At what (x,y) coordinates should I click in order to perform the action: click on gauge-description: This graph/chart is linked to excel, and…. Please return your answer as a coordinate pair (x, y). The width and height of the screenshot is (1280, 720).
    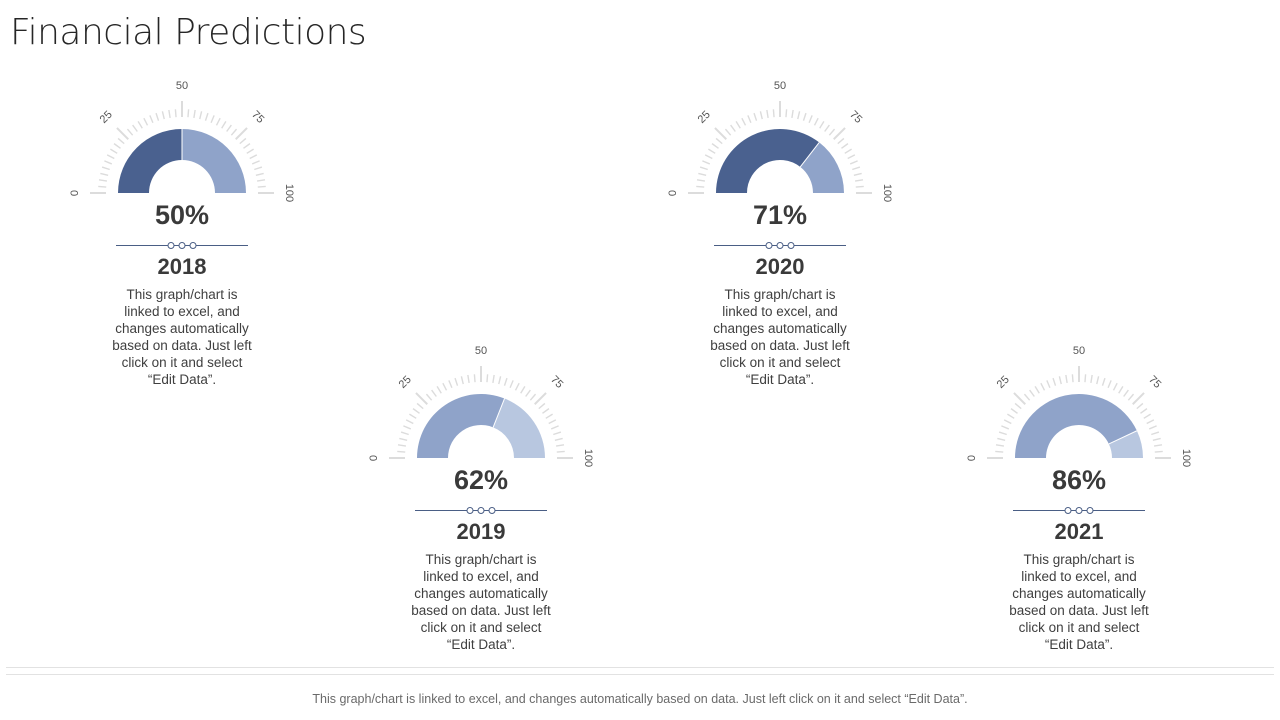
    Looking at the image, I should click on (182, 337).